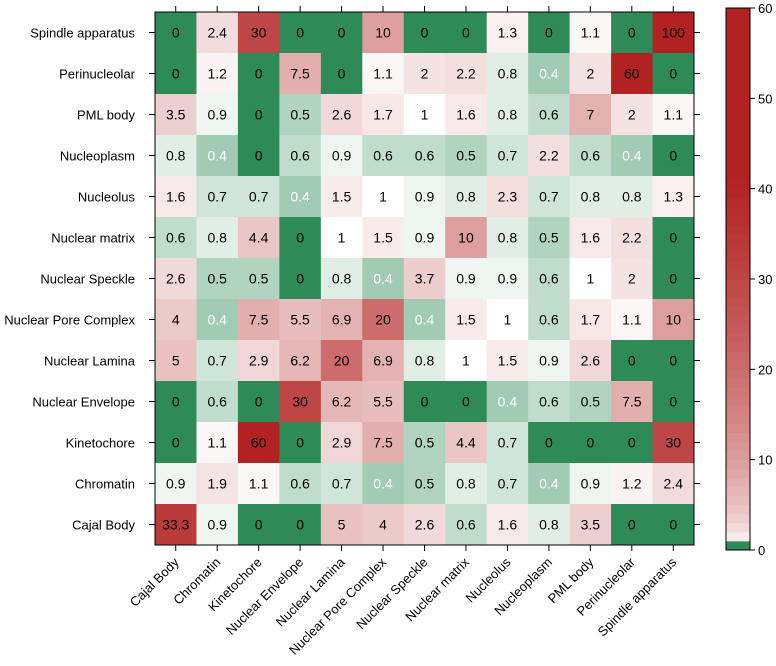  I want to click on cell-value-label: 4, so click(176, 320).